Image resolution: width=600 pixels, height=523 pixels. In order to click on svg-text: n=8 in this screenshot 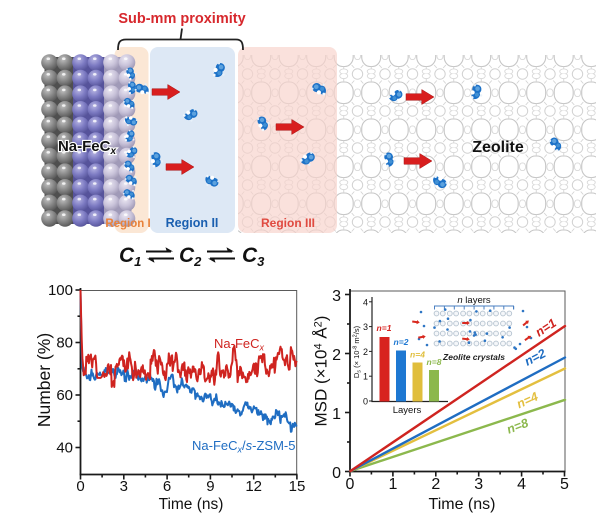, I will do `click(434, 362)`.